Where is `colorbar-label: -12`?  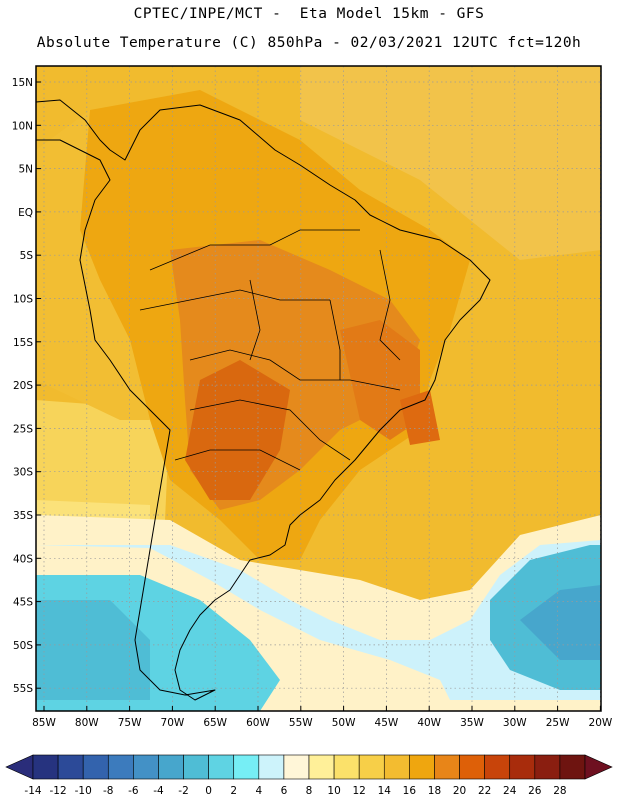 colorbar-label: -12 is located at coordinates (58, 791).